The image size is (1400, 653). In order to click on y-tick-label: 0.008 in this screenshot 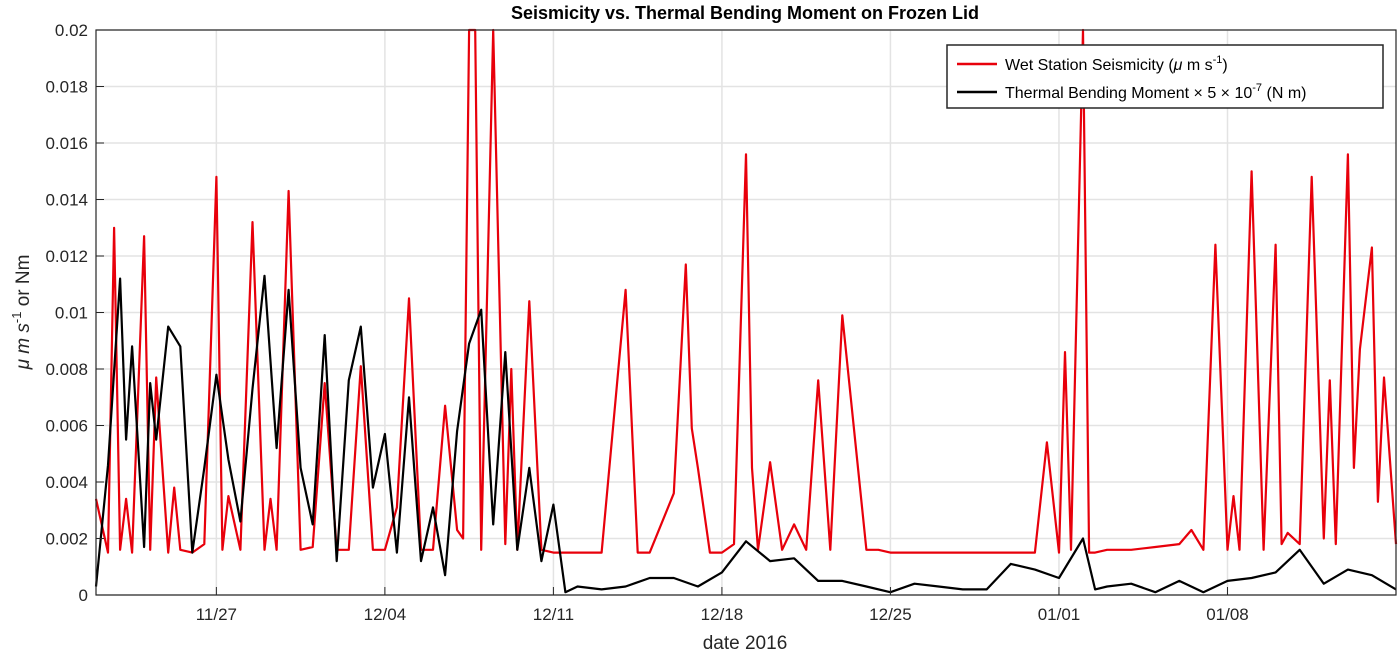, I will do `click(66, 369)`.